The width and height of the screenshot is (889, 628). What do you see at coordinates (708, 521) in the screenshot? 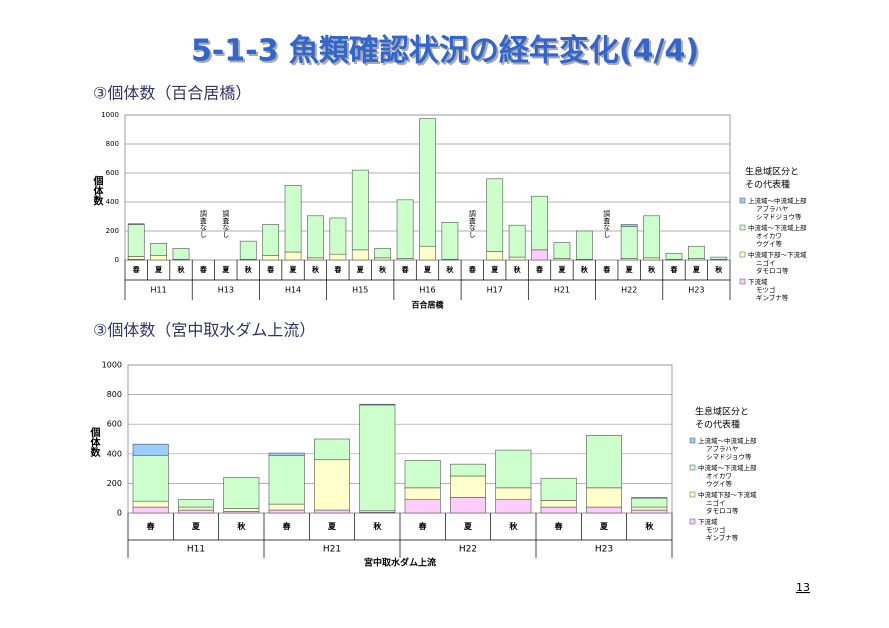
I see `legend-label: 下流域` at bounding box center [708, 521].